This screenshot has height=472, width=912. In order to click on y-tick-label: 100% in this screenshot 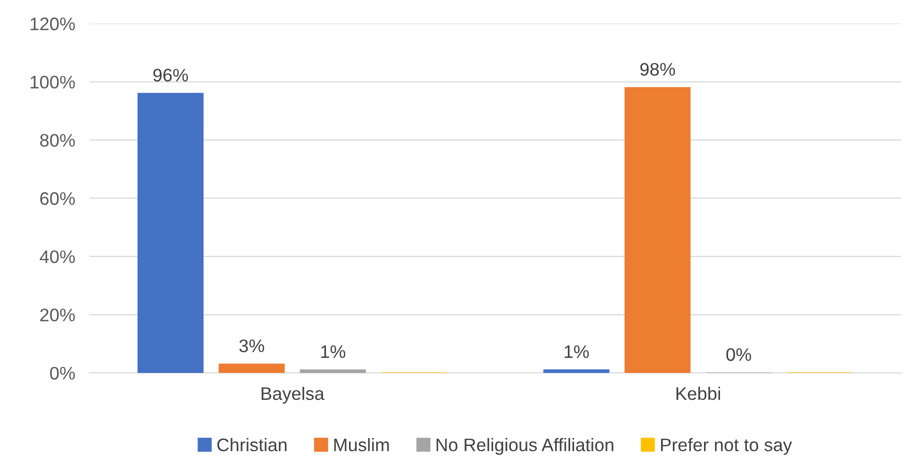, I will do `click(52, 82)`.